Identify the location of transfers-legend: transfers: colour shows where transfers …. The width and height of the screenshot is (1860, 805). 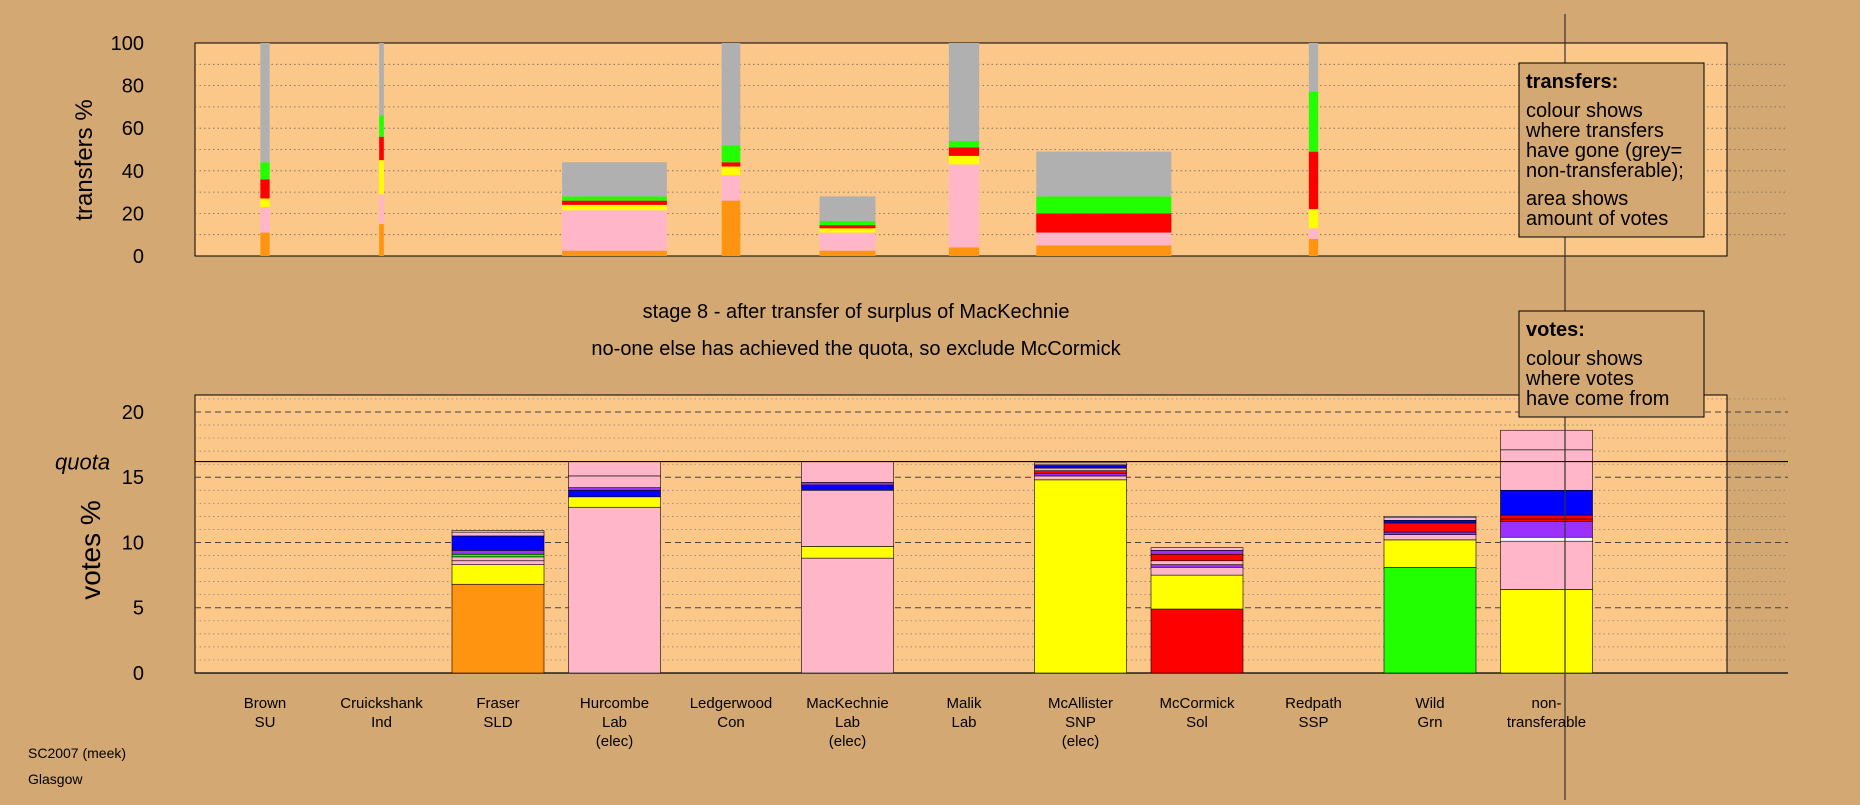
(1611, 150).